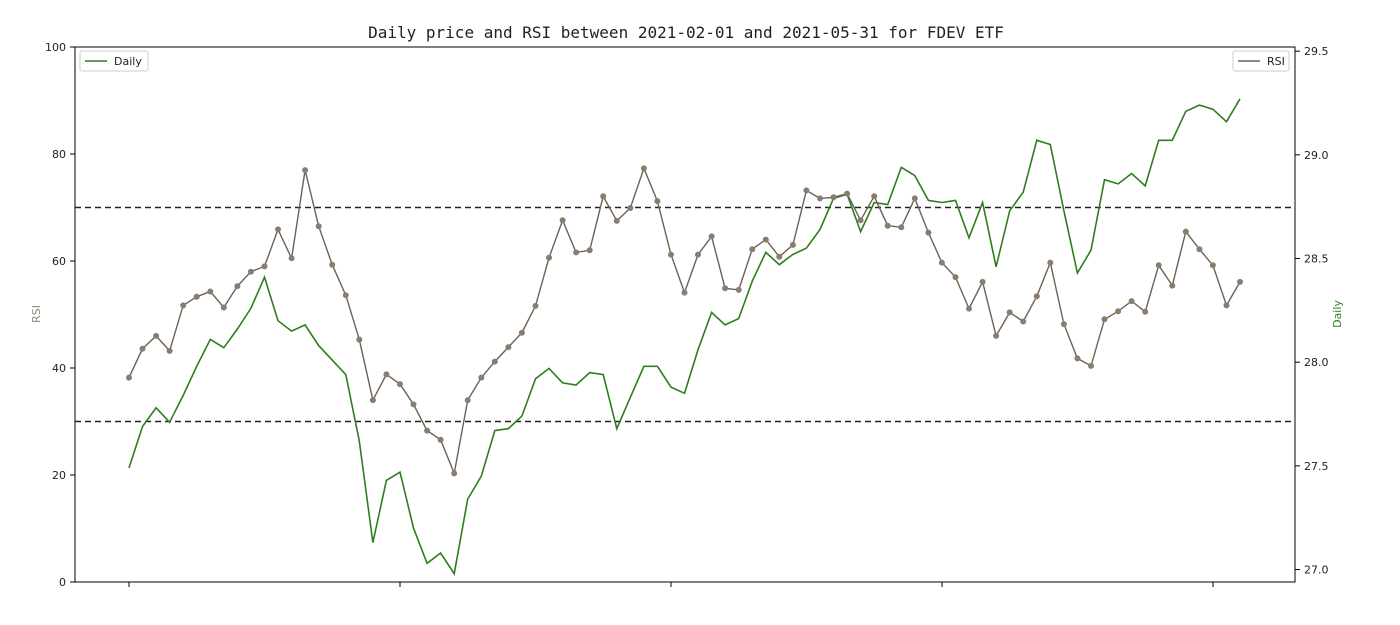  What do you see at coordinates (59, 154) in the screenshot?
I see `left-axis-tick-label: 80` at bounding box center [59, 154].